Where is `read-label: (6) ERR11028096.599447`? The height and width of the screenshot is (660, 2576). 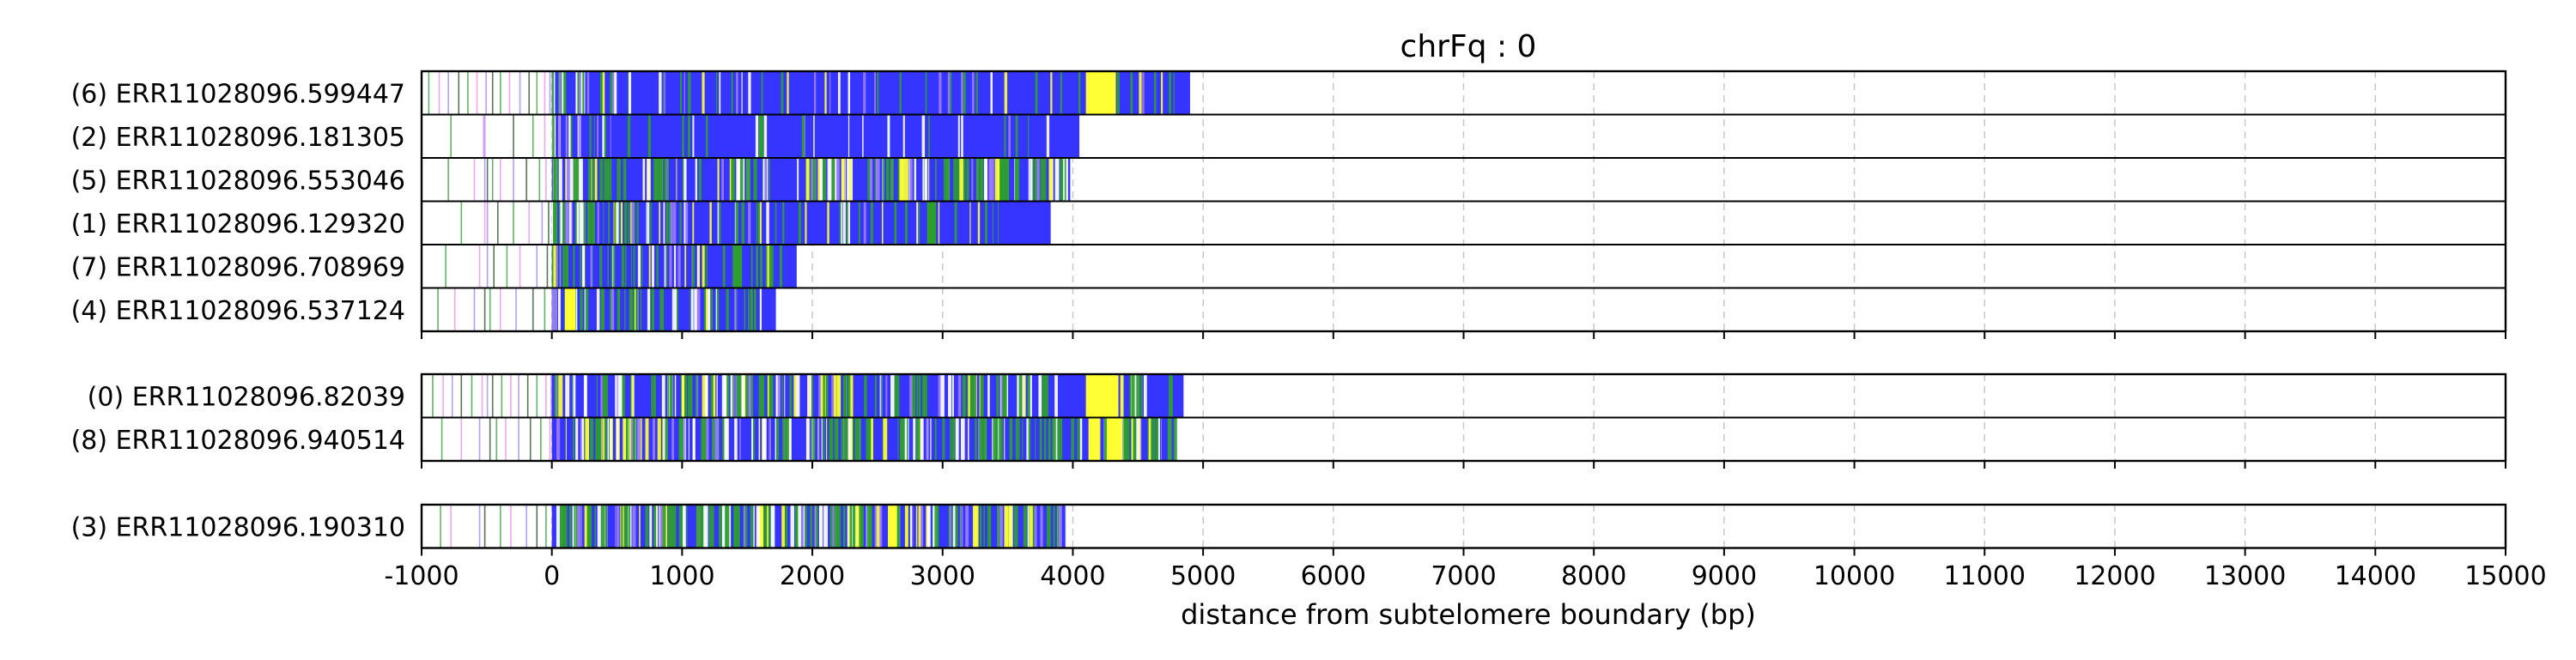 read-label: (6) ERR11028096.599447 is located at coordinates (238, 94).